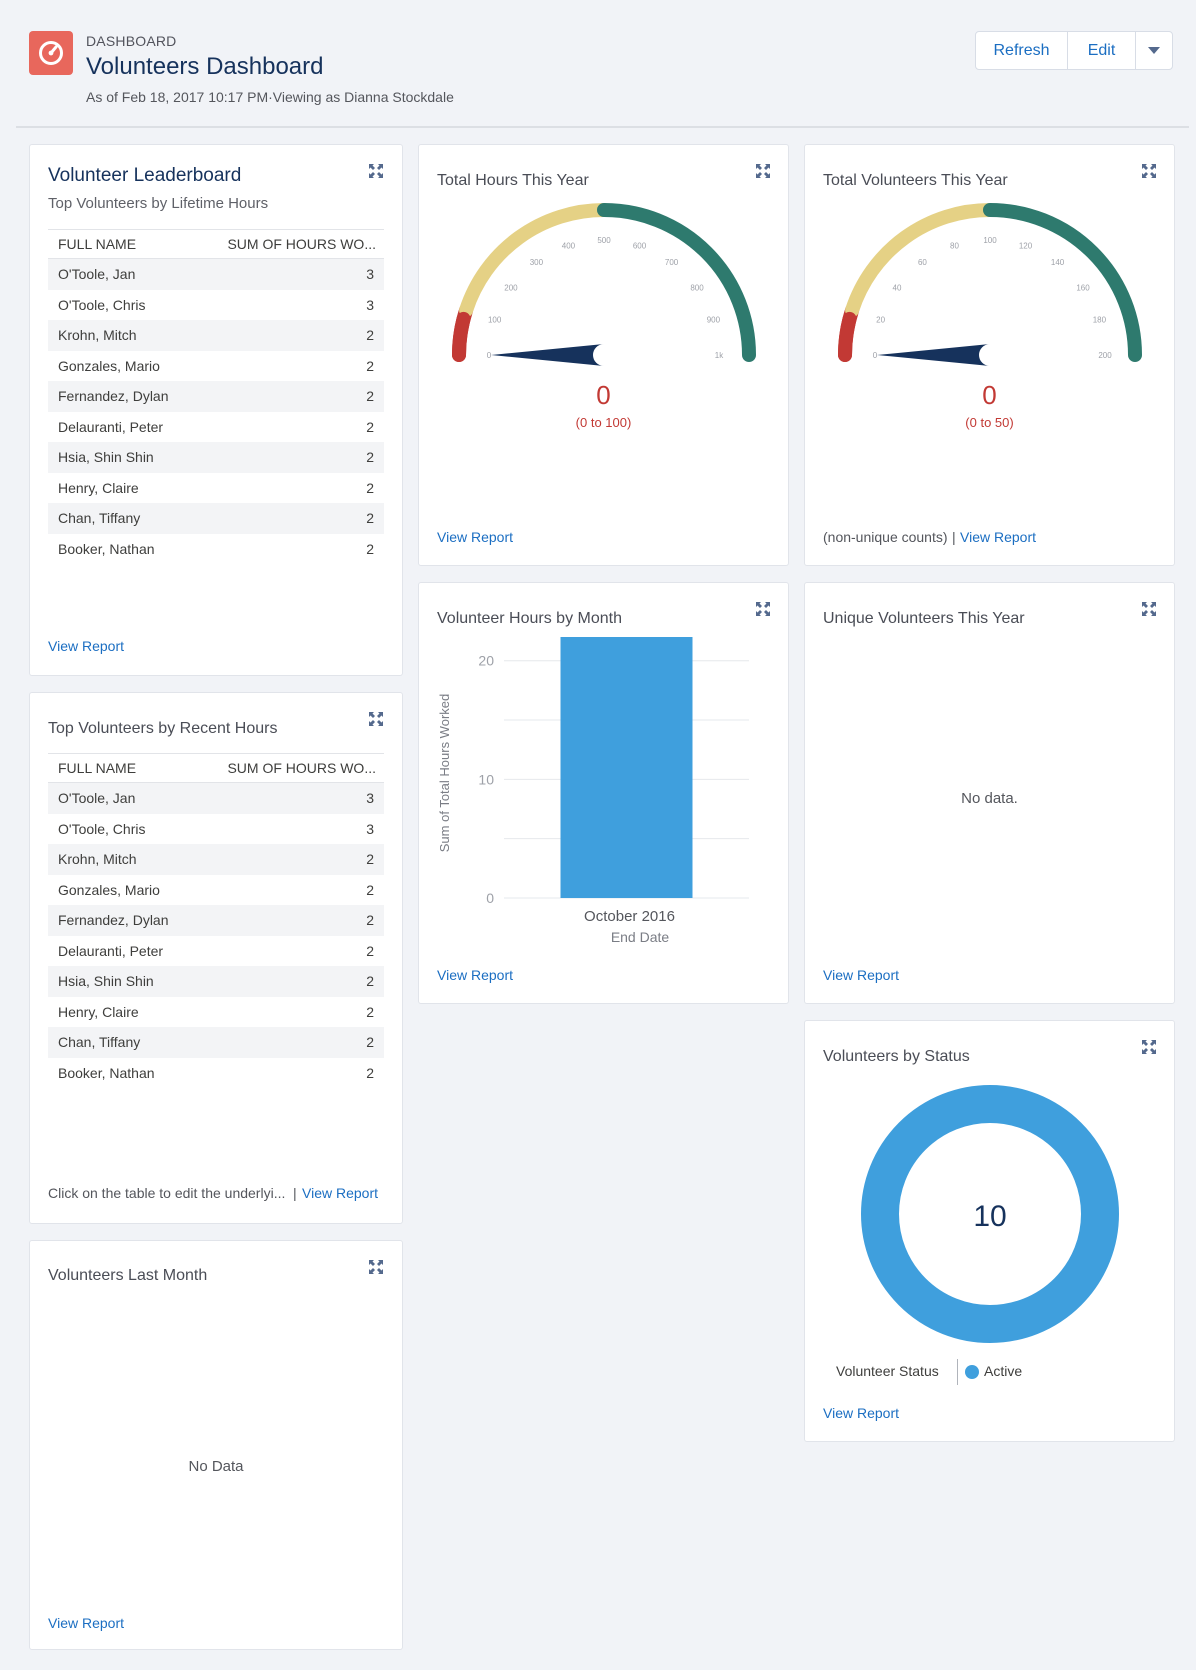 The height and width of the screenshot is (1670, 1196). What do you see at coordinates (131, 41) in the screenshot?
I see `breadcrumb: DASHBOARD` at bounding box center [131, 41].